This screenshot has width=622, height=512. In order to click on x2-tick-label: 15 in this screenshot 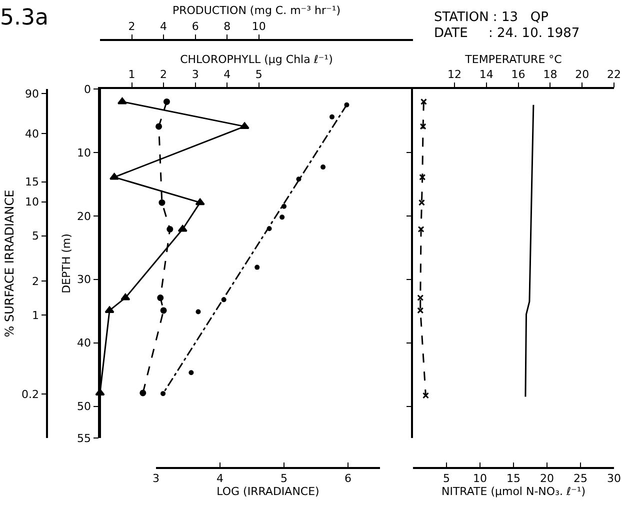, I will do `click(513, 478)`.